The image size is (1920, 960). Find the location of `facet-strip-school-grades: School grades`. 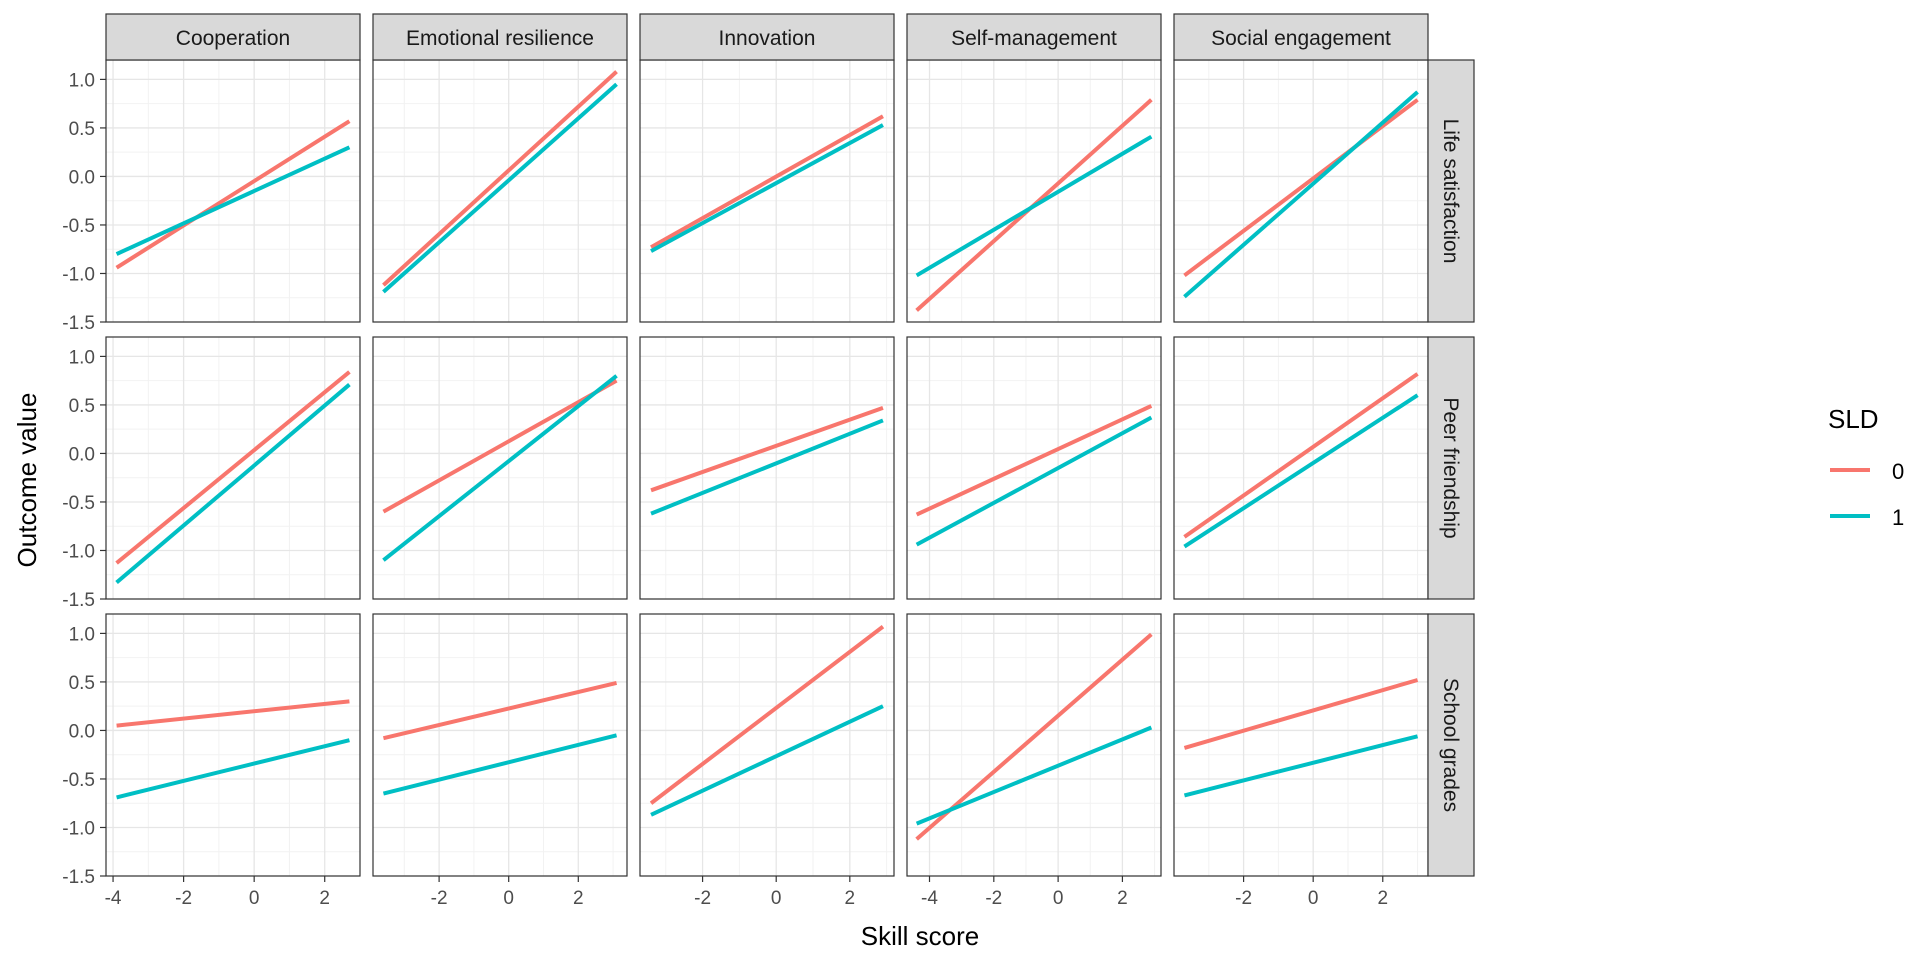

facet-strip-school-grades: School grades is located at coordinates (1451, 745).